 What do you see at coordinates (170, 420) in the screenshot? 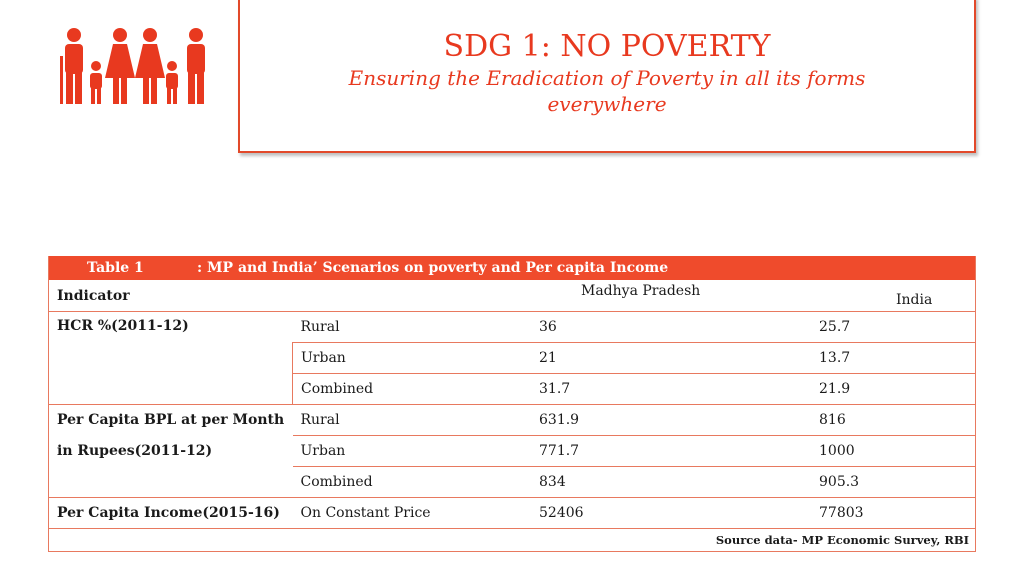
I see `indicator-bpl-line1: Per Capita BPL at per Month` at bounding box center [170, 420].